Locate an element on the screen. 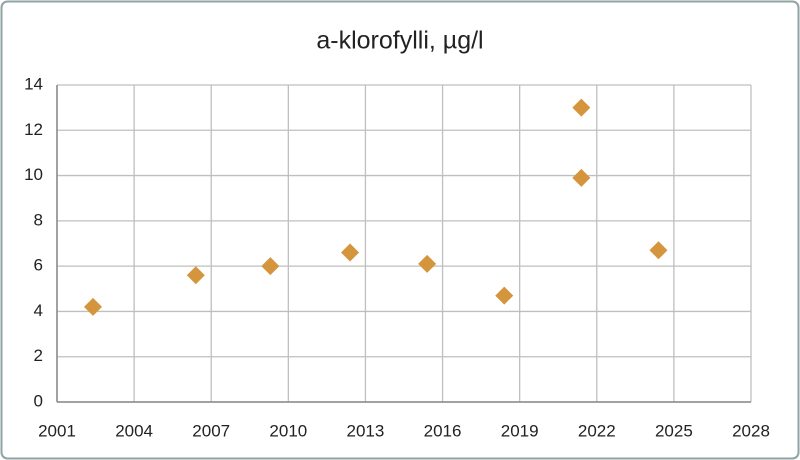 Image resolution: width=800 pixels, height=460 pixels. x-tick-label: 2022 is located at coordinates (597, 430).